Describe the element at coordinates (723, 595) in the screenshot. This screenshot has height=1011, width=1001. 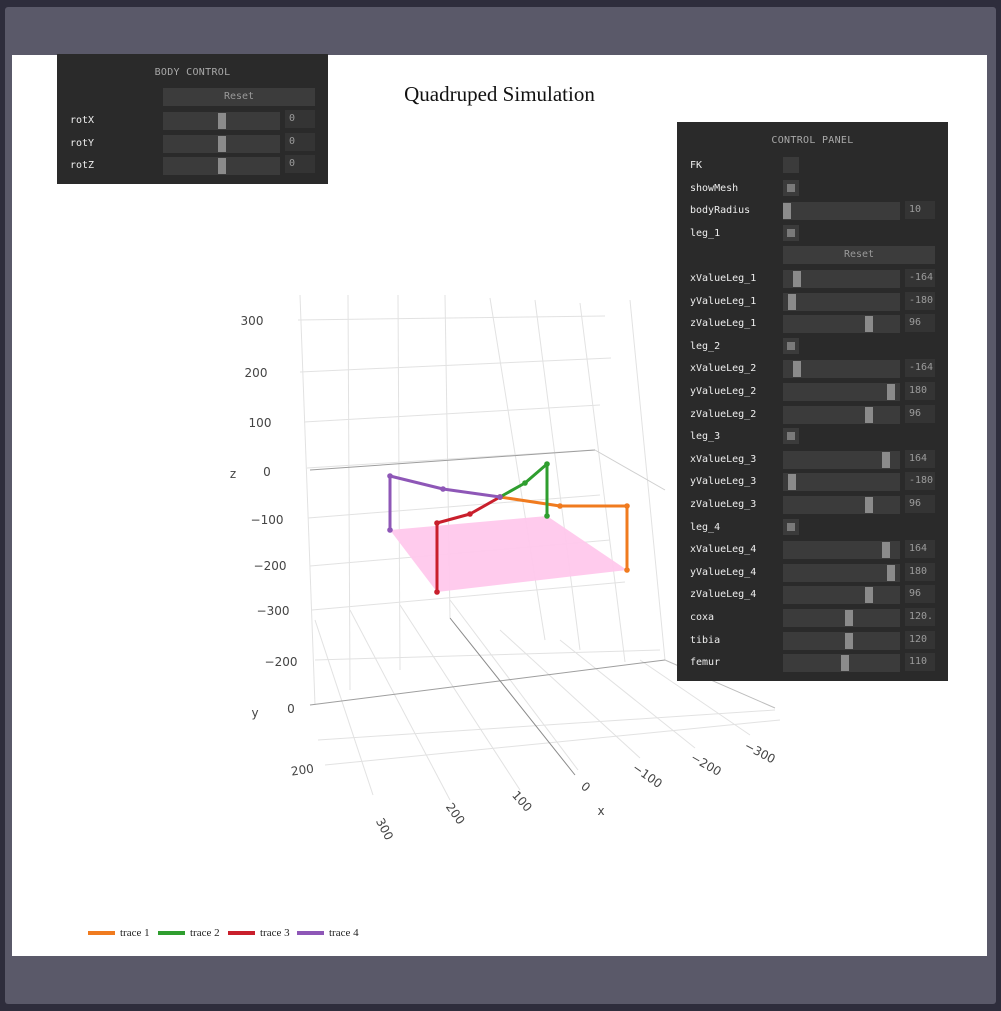
I see `cp-row-label: zValueLeg_4` at that location.